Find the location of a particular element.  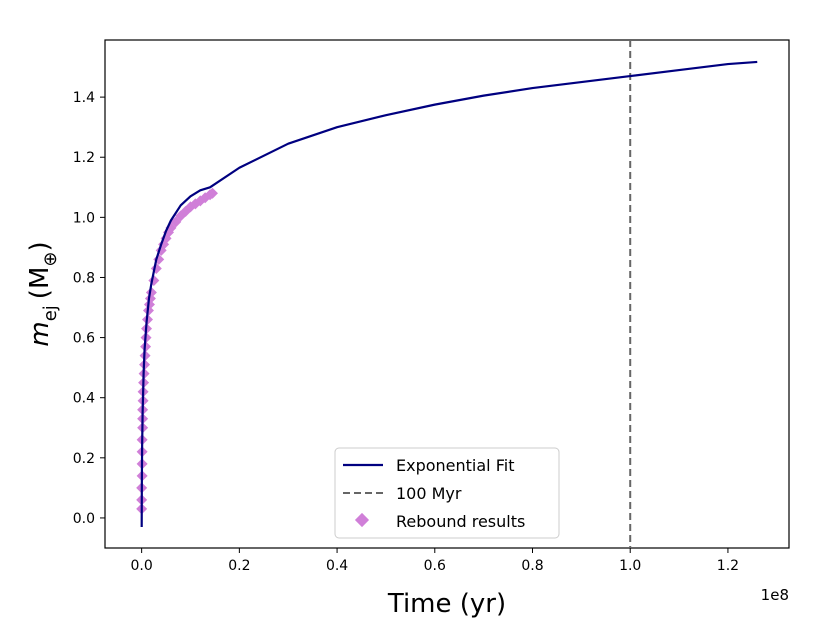

rebound-results-series is located at coordinates (177, 351).